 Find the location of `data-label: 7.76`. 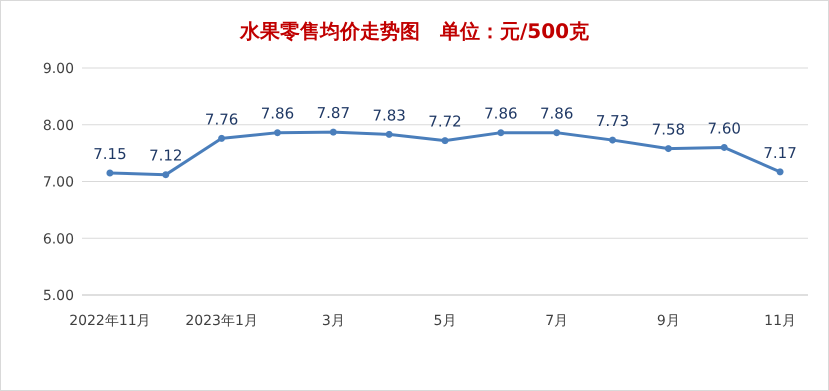

data-label: 7.76 is located at coordinates (221, 119).